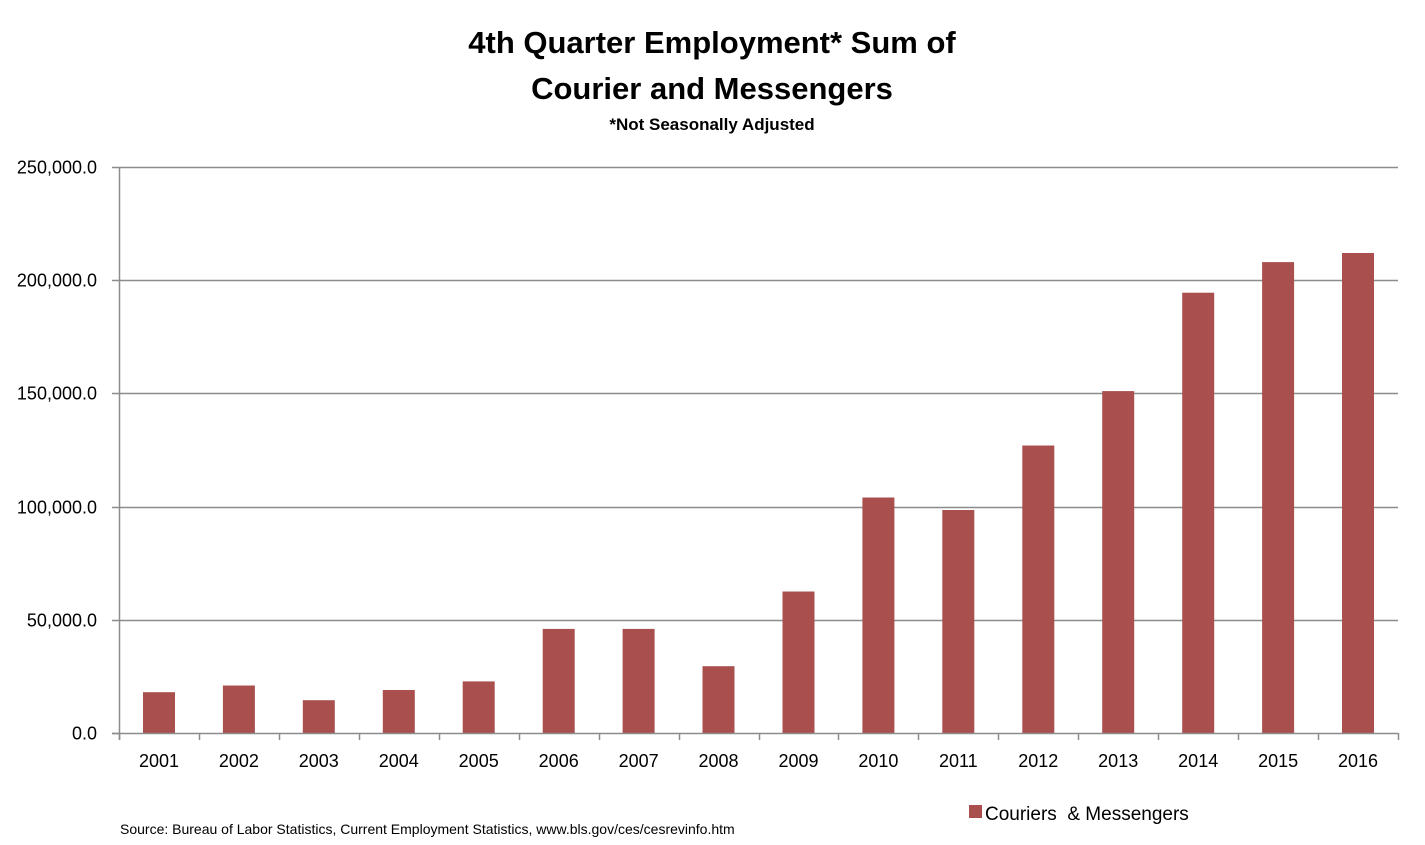 This screenshot has width=1425, height=845. Describe the element at coordinates (718, 699) in the screenshot. I see `bar-2008` at that location.